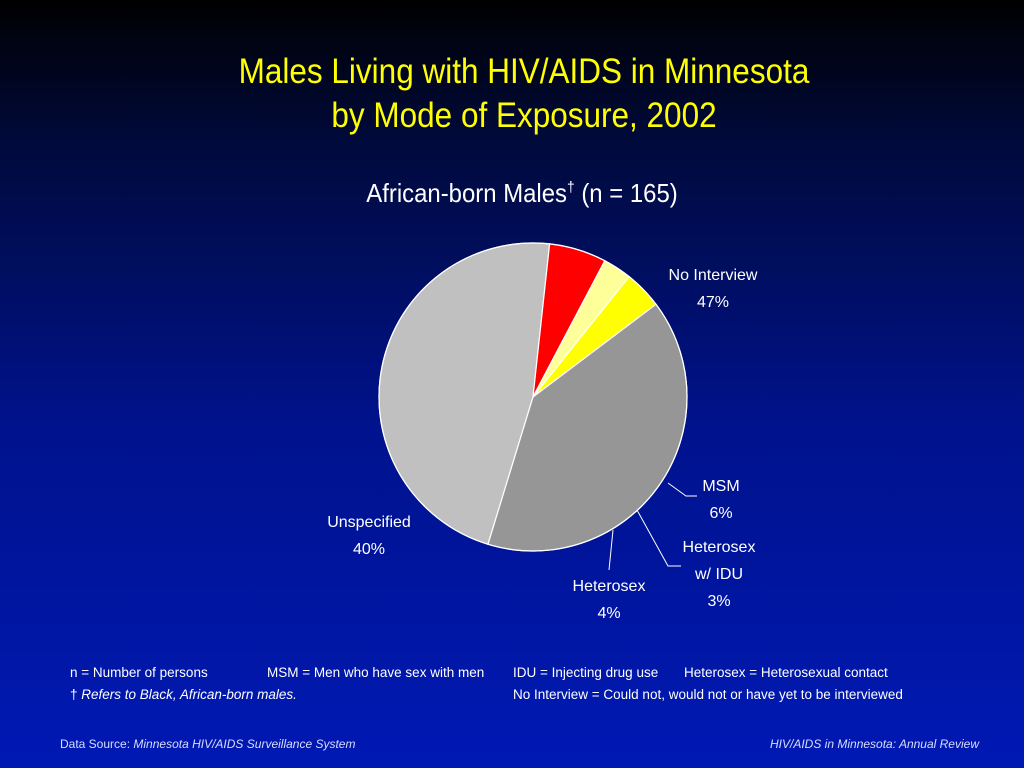  What do you see at coordinates (369, 522) in the screenshot?
I see `slice-label-text: Unspecified` at bounding box center [369, 522].